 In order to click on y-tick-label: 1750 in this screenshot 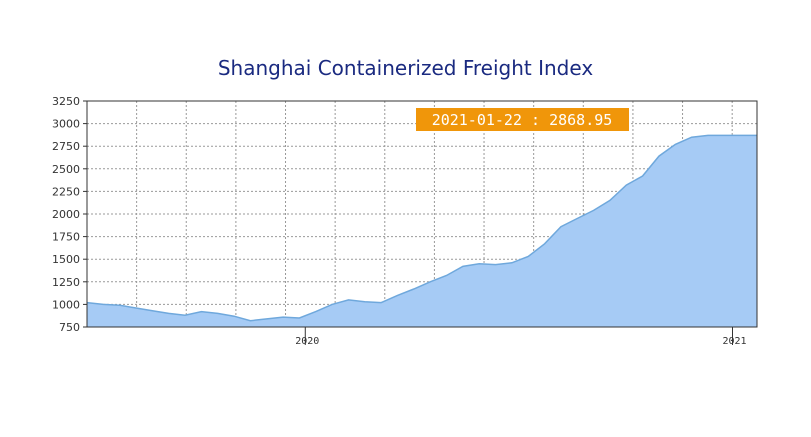, I will do `click(66, 237)`.